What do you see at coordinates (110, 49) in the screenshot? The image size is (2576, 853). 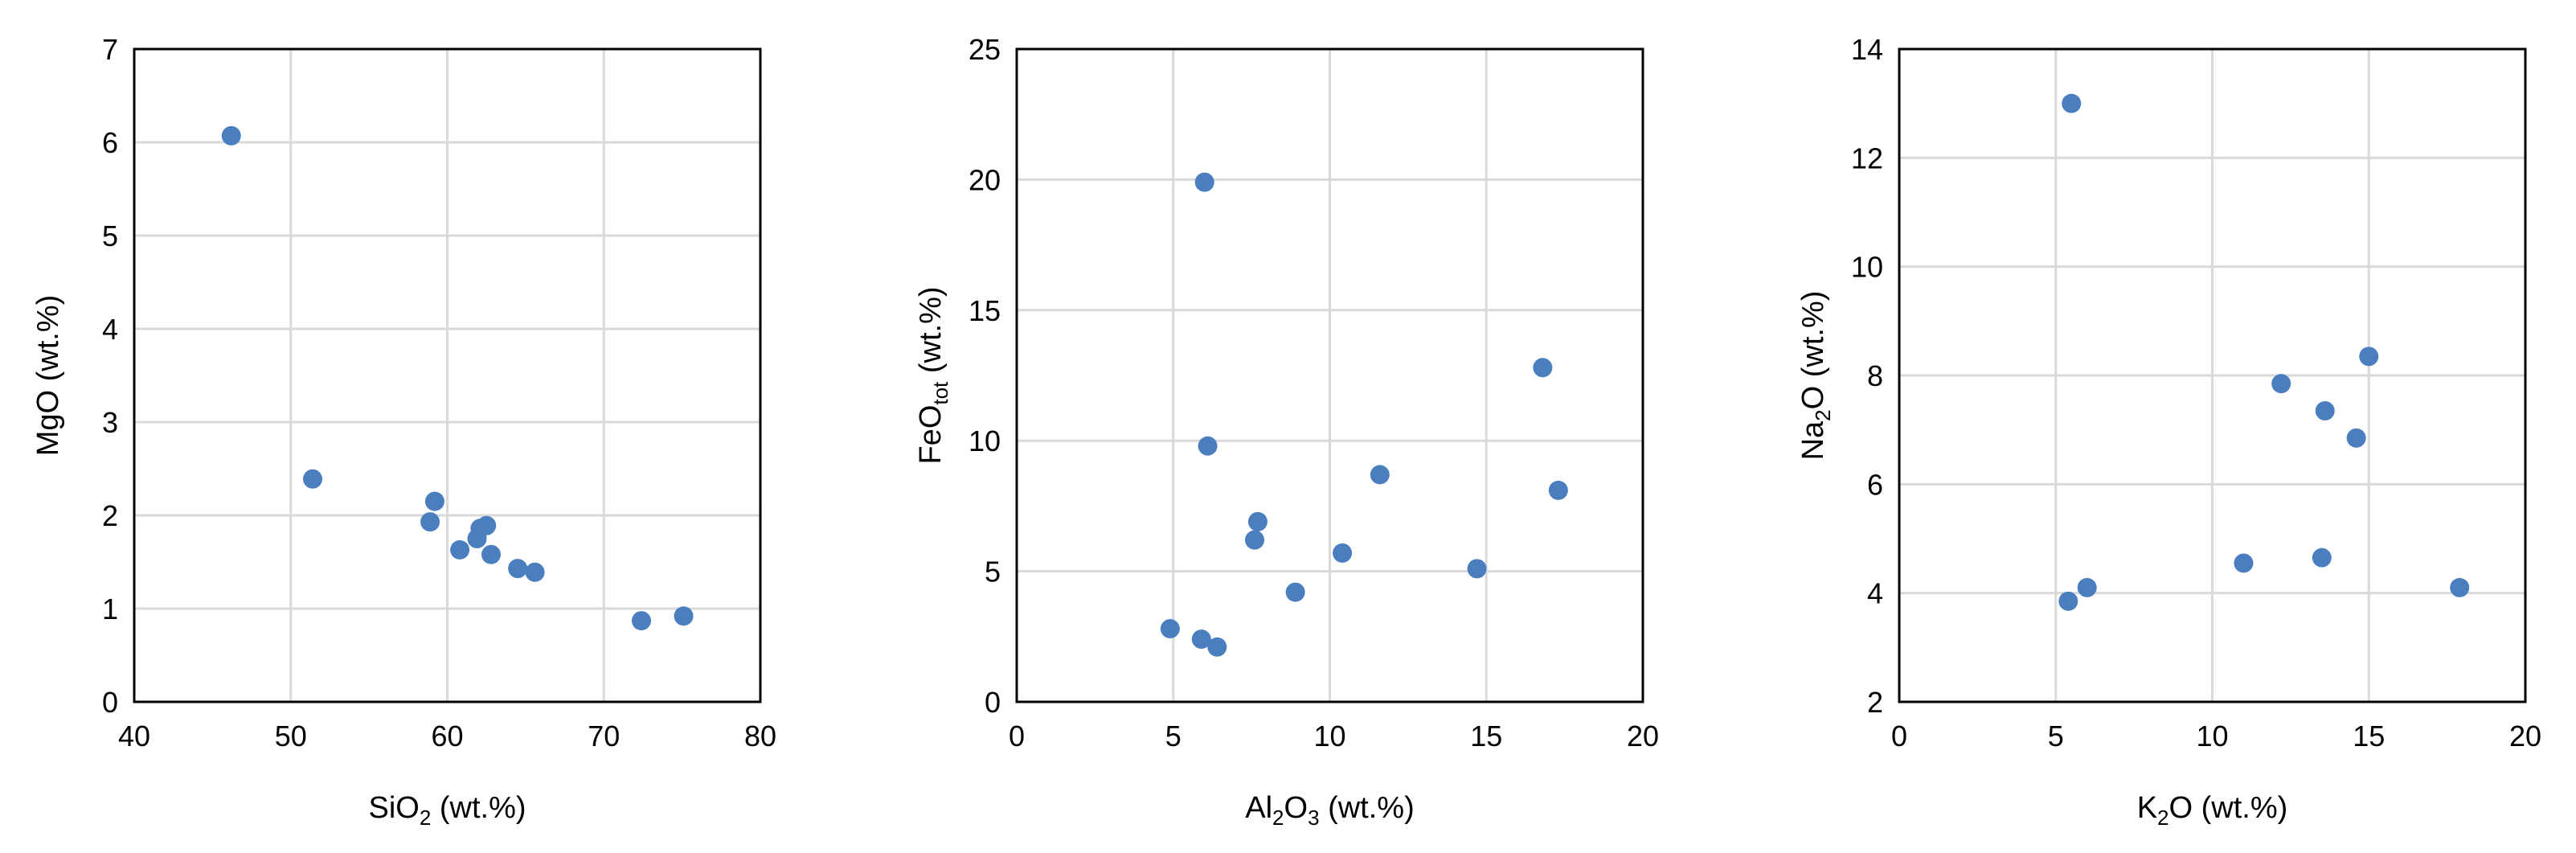 I see `y-tick-label: 7` at bounding box center [110, 49].